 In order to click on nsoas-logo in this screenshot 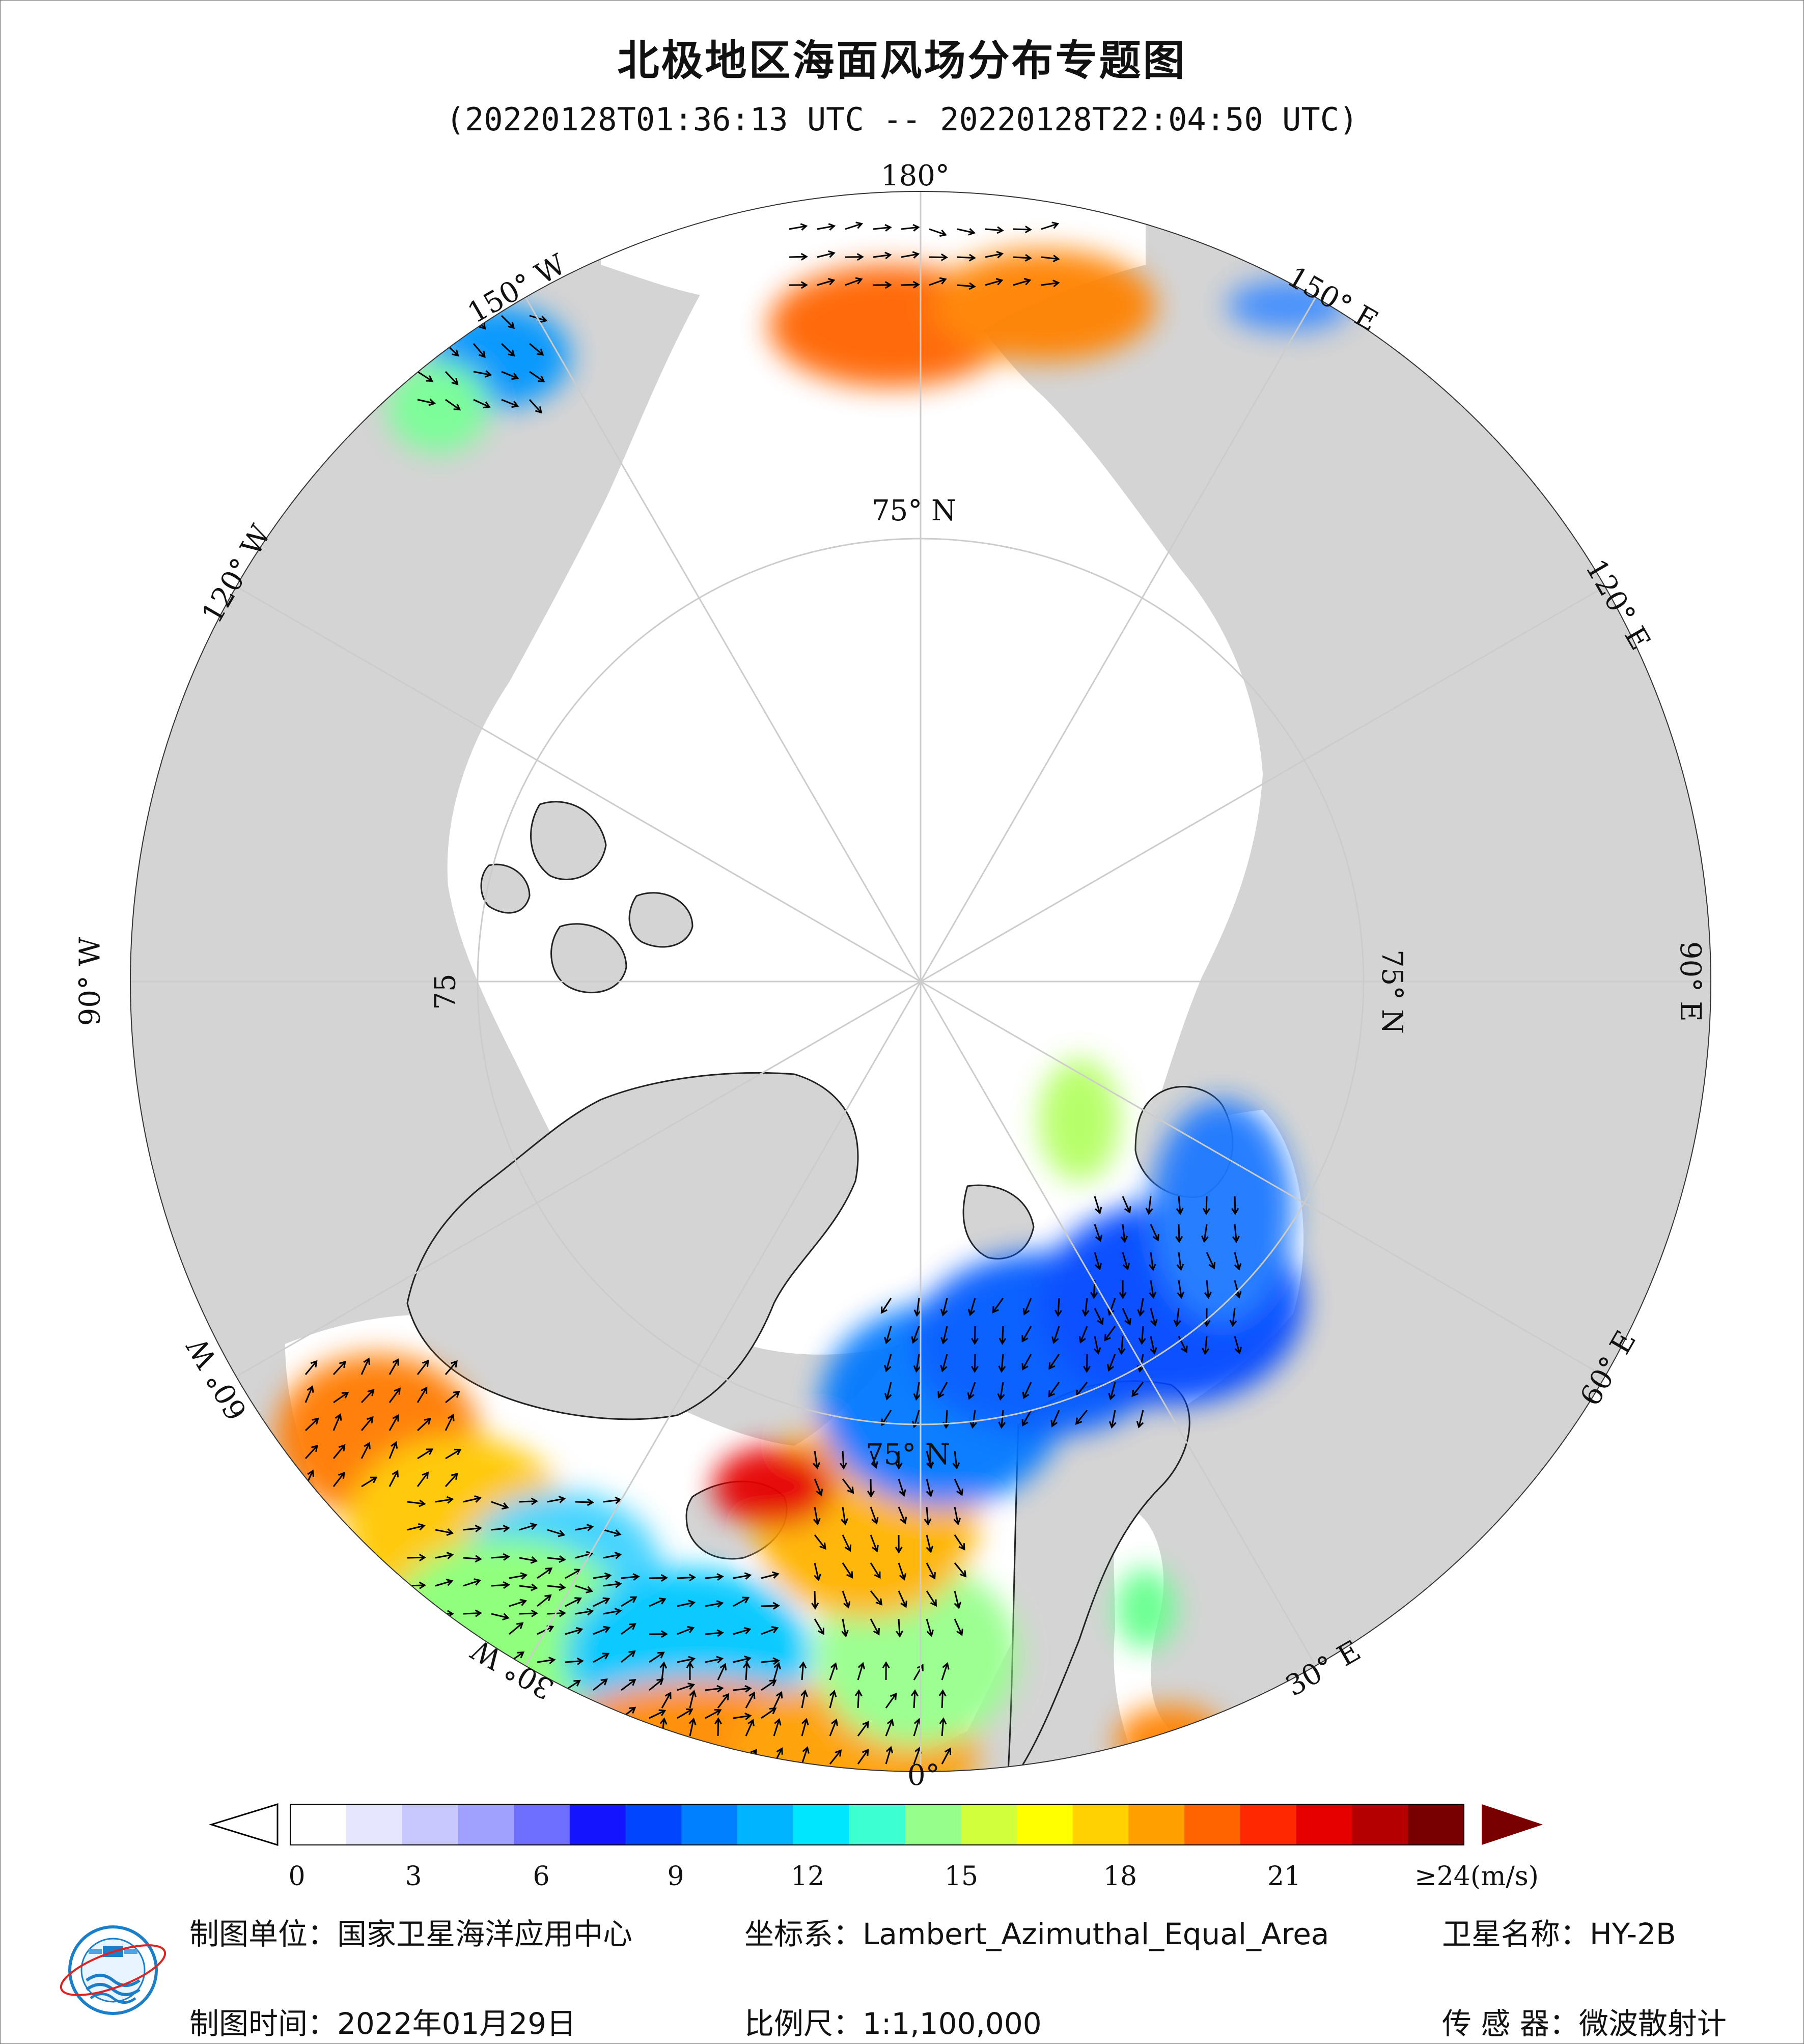, I will do `click(113, 1970)`.